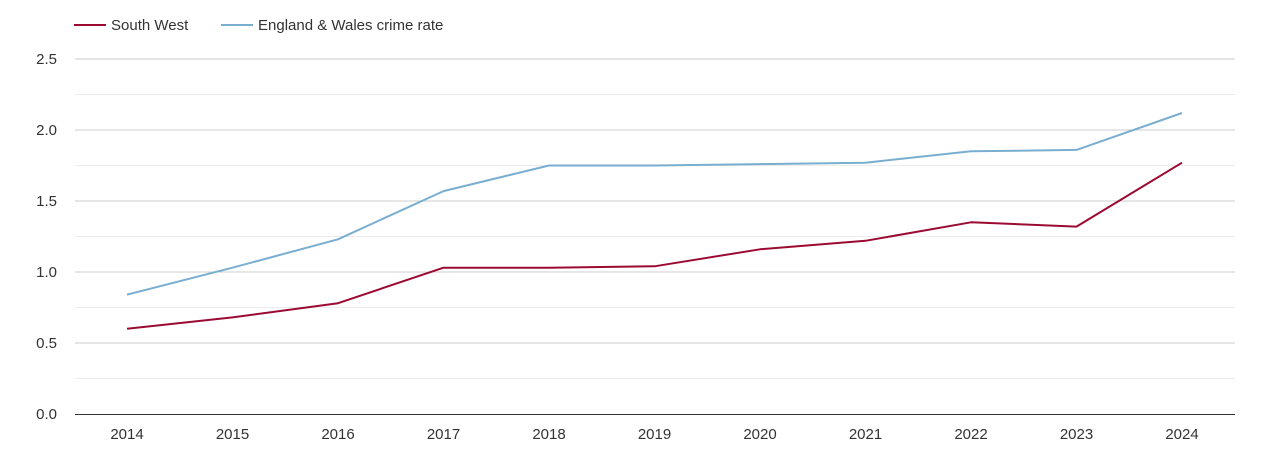 The width and height of the screenshot is (1270, 450). I want to click on x-tick-label: 2024, so click(1181, 434).